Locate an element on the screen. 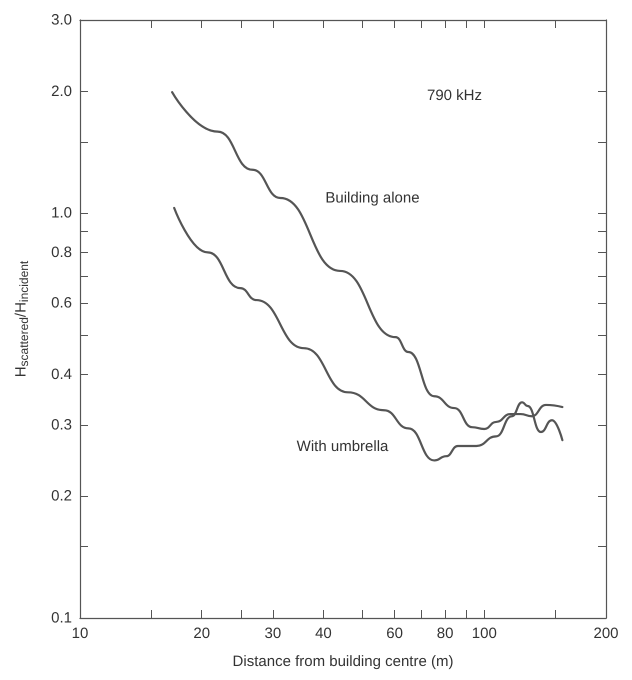  x-tick-label: 20 is located at coordinates (201, 633).